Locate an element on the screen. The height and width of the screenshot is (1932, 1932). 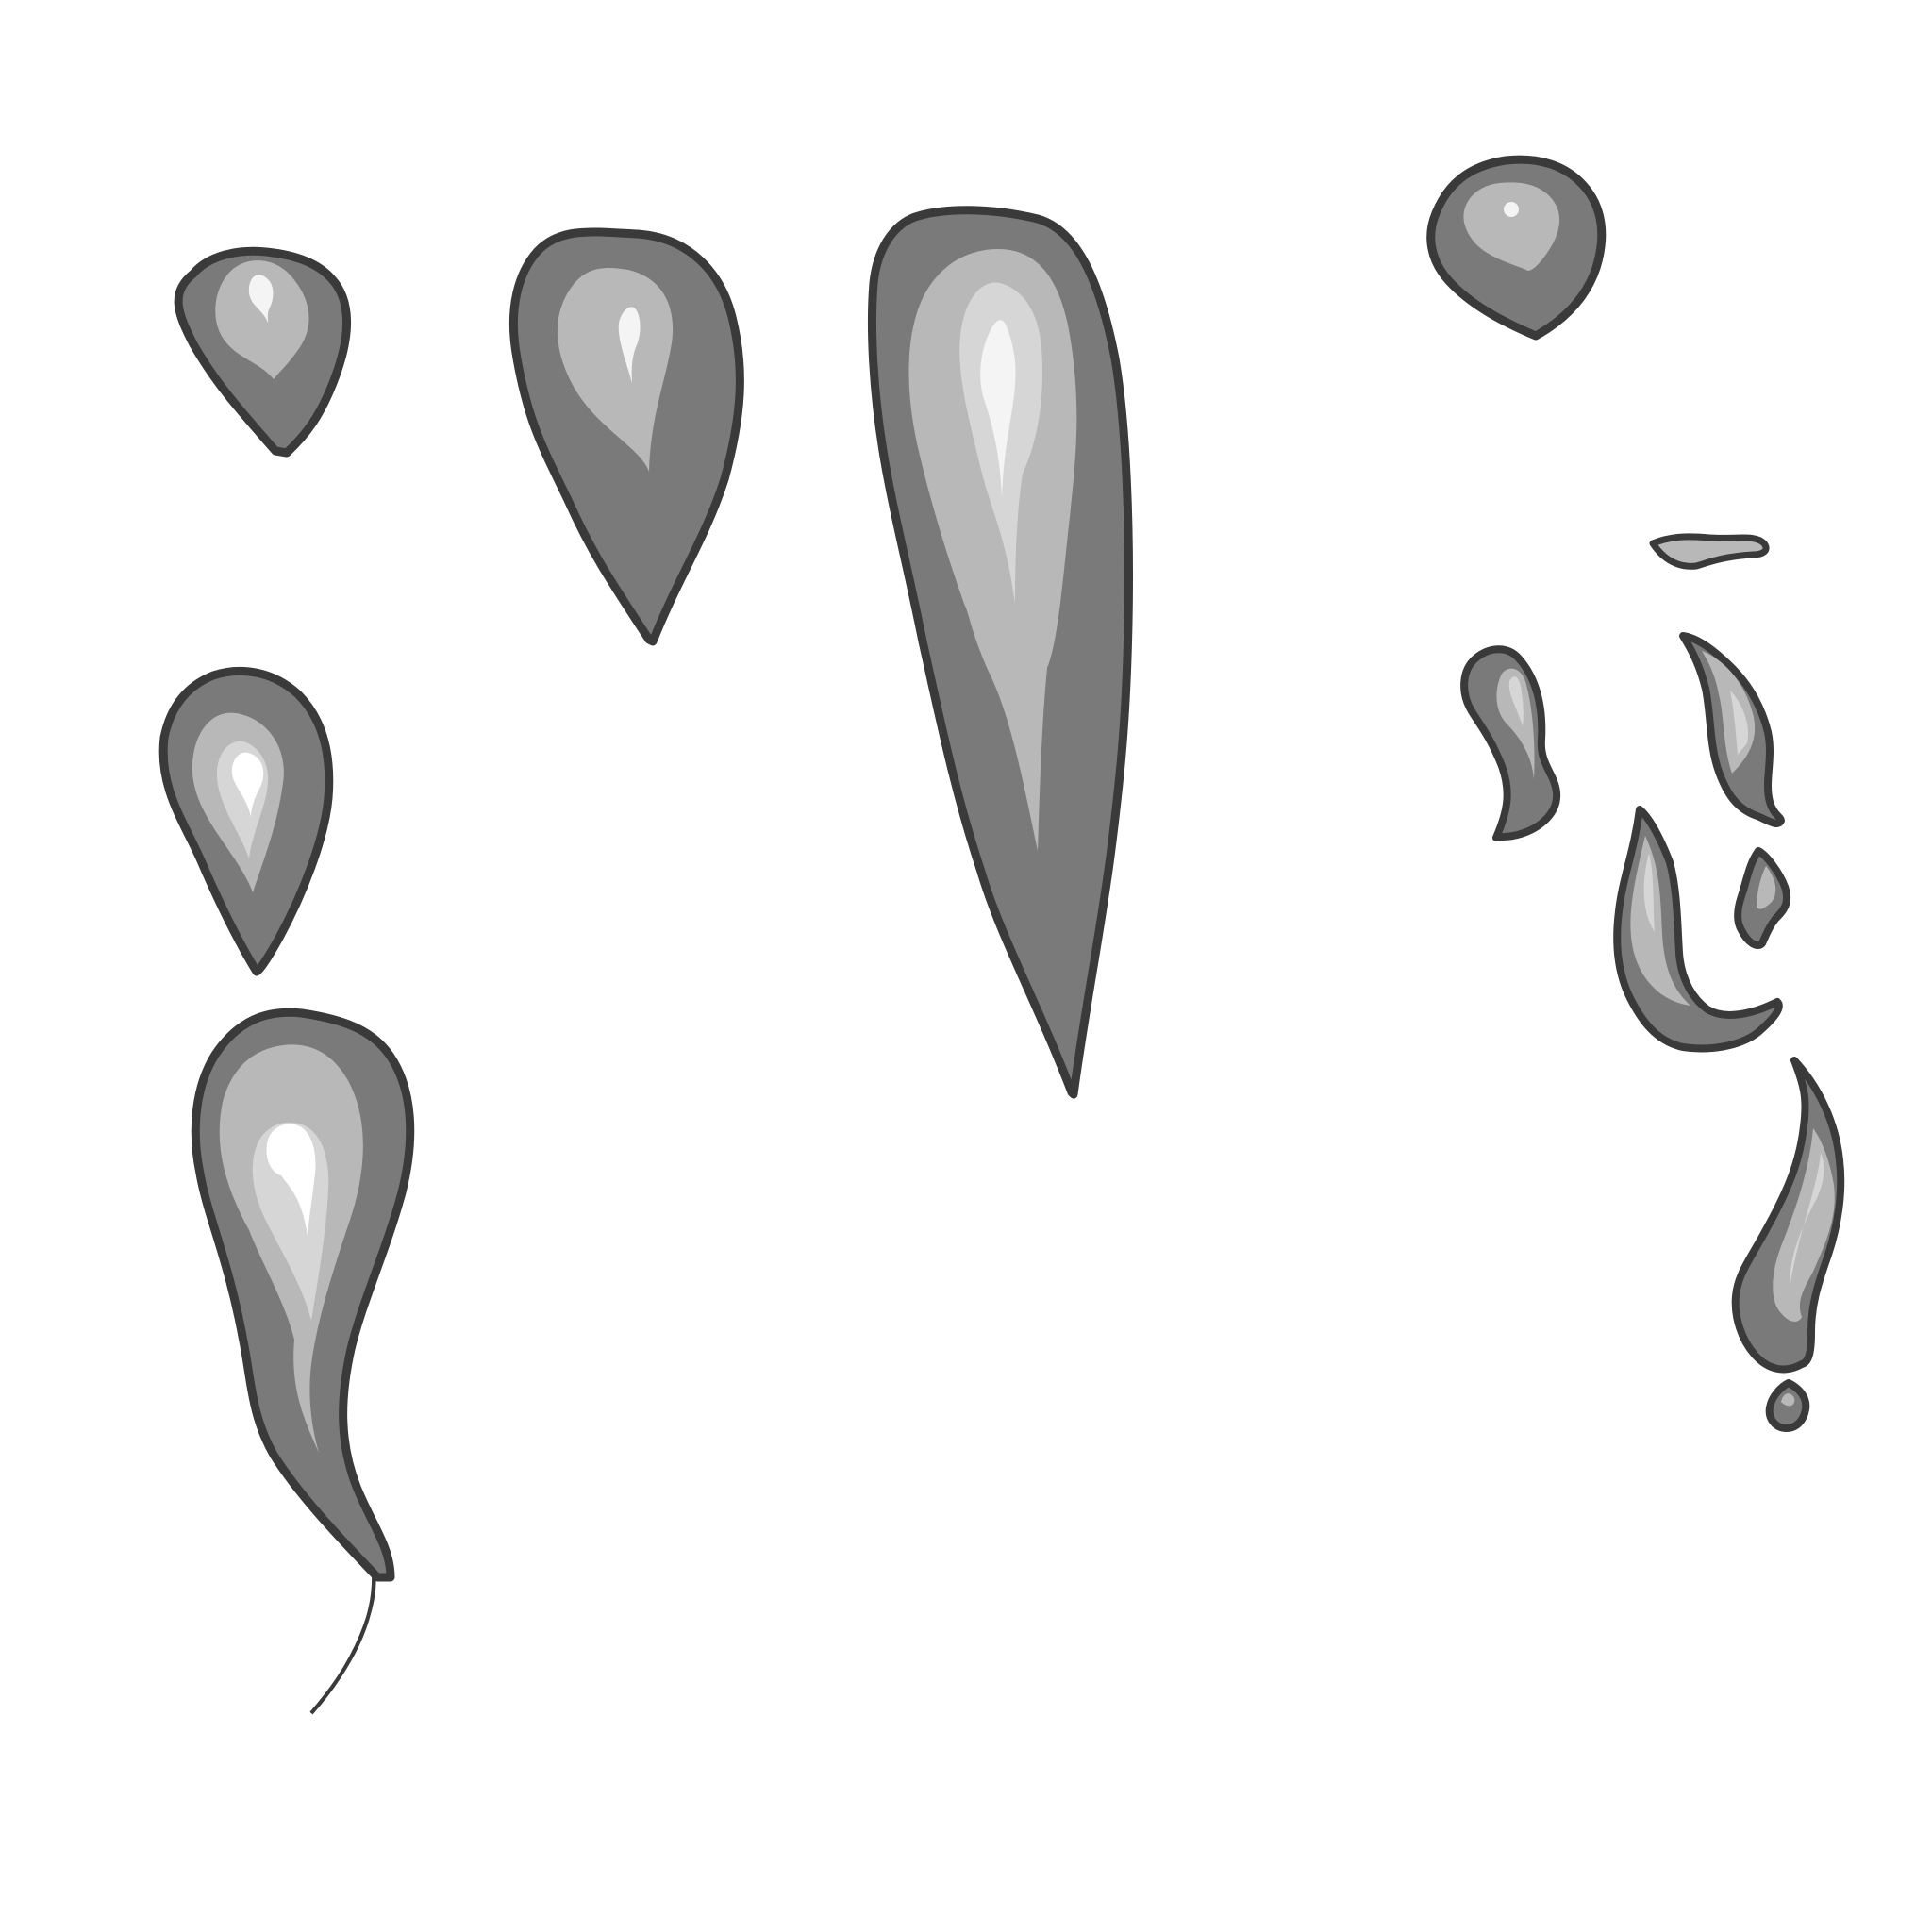
exclamation-dot-sprite is located at coordinates (1787, 1405).